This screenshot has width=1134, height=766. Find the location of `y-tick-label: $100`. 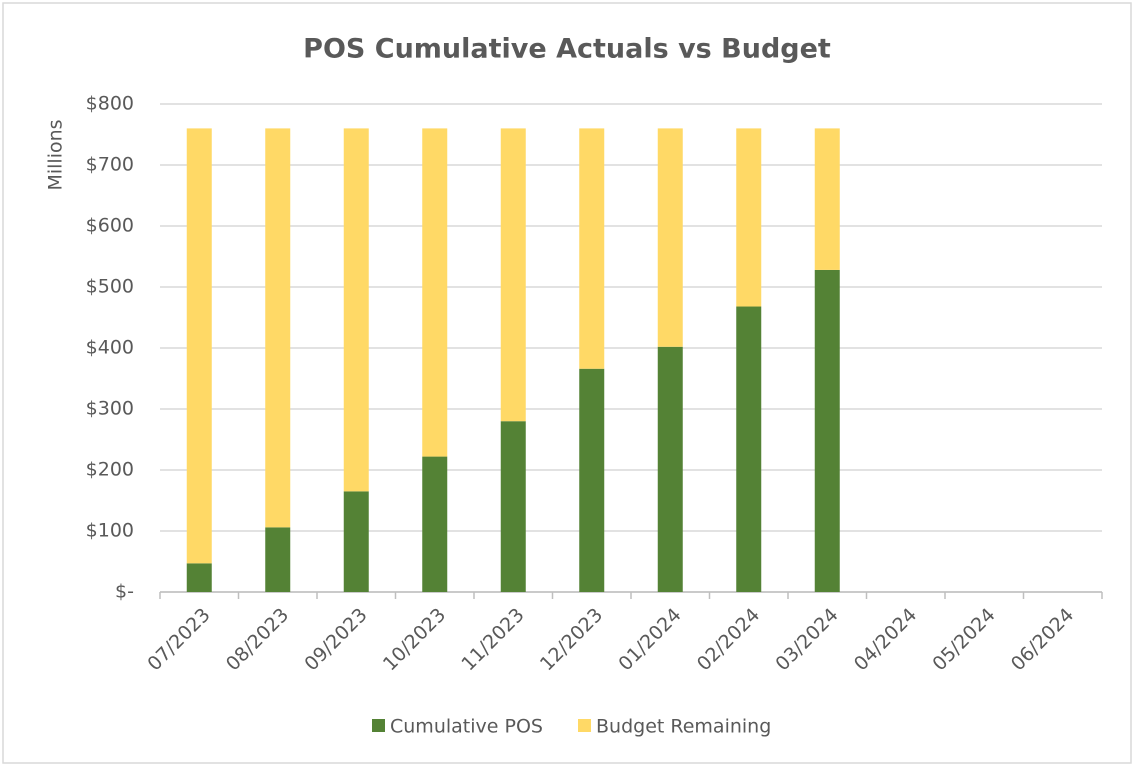

y-tick-label: $100 is located at coordinates (110, 531).